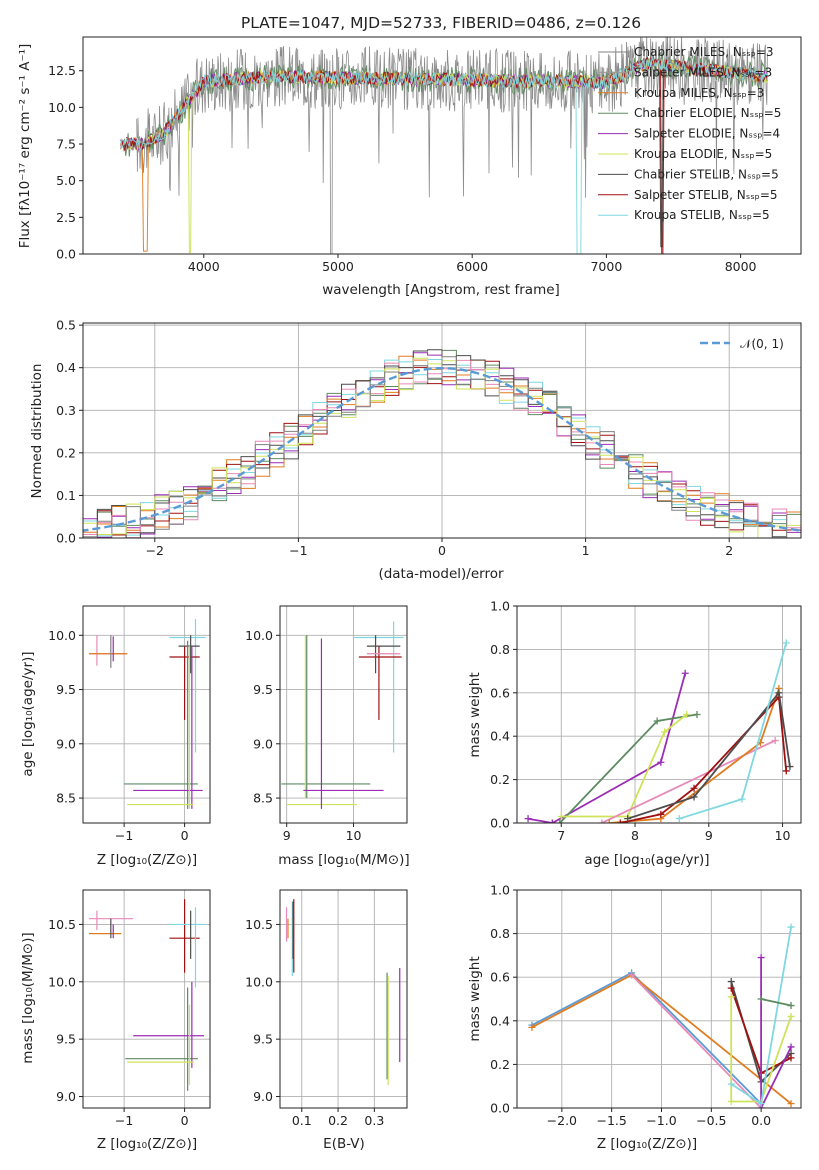 This screenshot has height=1170, width=819. I want to click on spectrum-xtick-label: 5000, so click(338, 266).